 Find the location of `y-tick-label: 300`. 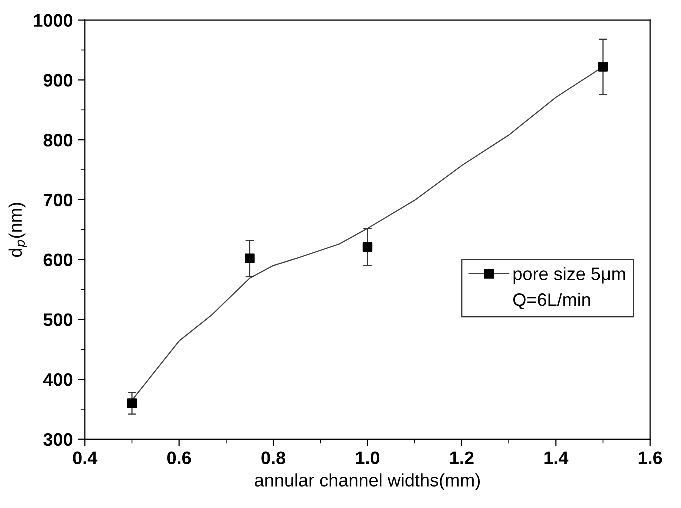

y-tick-label: 300 is located at coordinates (58, 439).